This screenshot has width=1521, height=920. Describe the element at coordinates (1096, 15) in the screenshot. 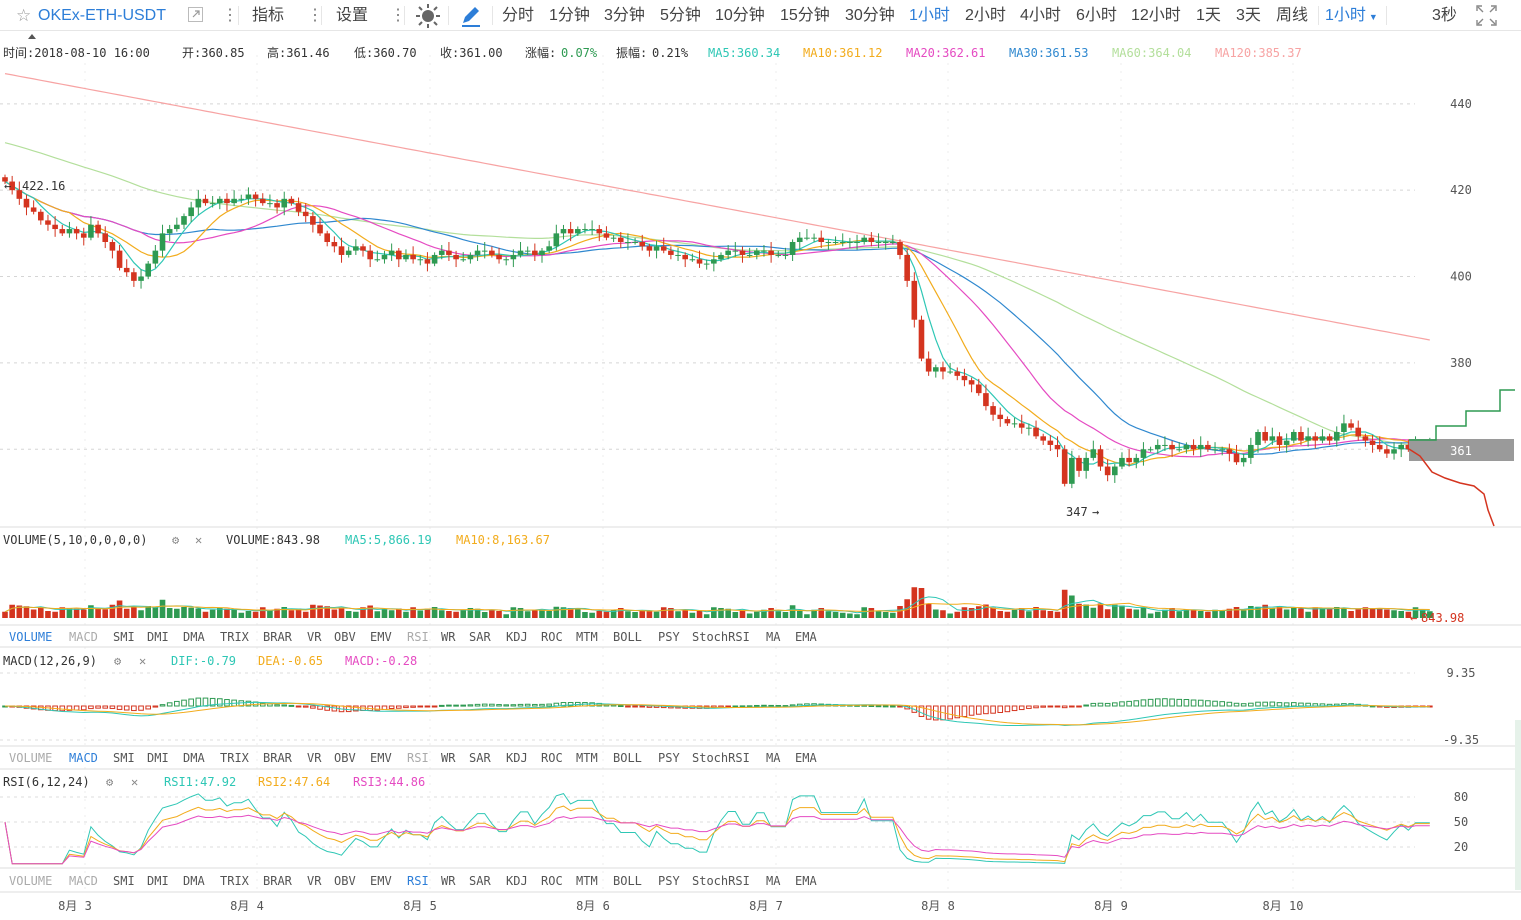

I see `interval-10: 6小时` at that location.